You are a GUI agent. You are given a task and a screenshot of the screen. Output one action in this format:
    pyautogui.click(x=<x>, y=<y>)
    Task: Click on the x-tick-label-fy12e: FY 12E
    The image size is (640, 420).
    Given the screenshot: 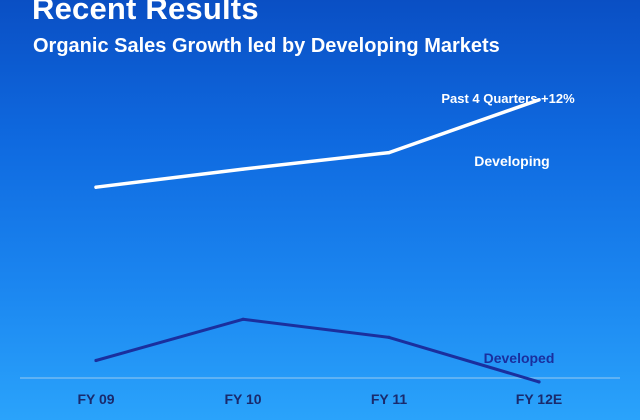 What is the action you would take?
    pyautogui.click(x=539, y=399)
    